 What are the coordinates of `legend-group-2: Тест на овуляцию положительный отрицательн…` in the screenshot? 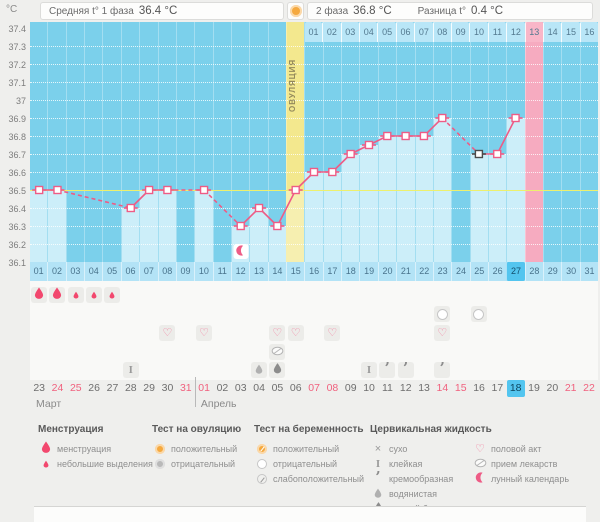 It's located at (203, 470).